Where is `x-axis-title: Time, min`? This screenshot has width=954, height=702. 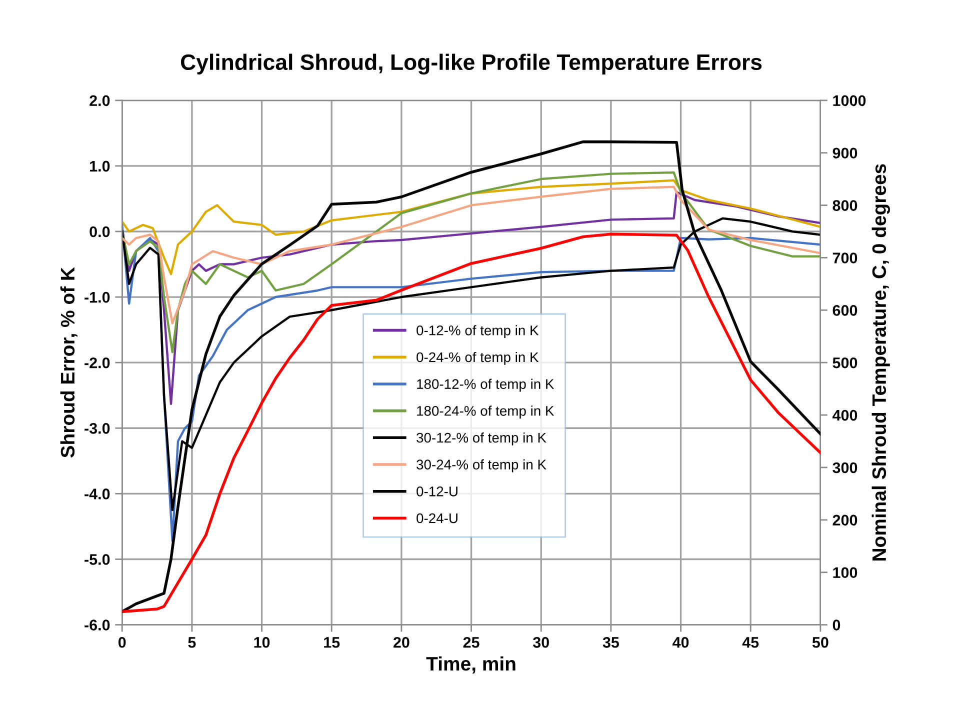
x-axis-title: Time, min is located at coordinates (471, 665).